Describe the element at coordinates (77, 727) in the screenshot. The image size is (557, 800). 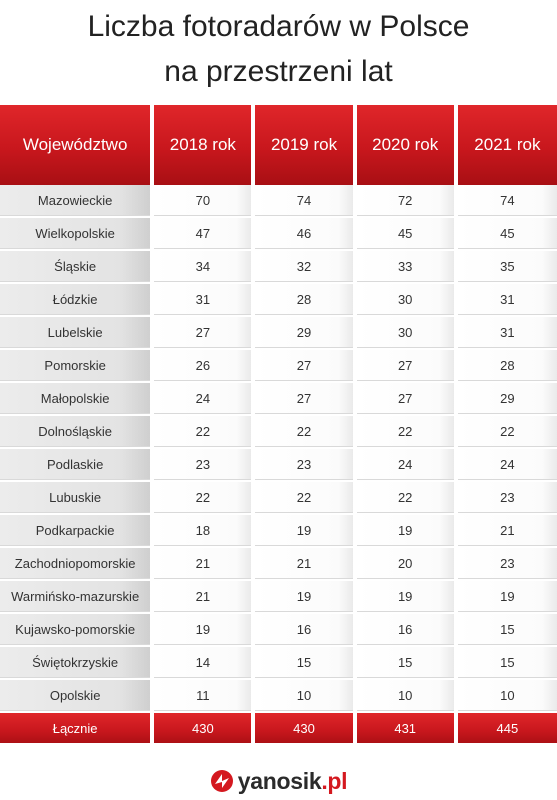
I see `total-label: Łącznie` at that location.